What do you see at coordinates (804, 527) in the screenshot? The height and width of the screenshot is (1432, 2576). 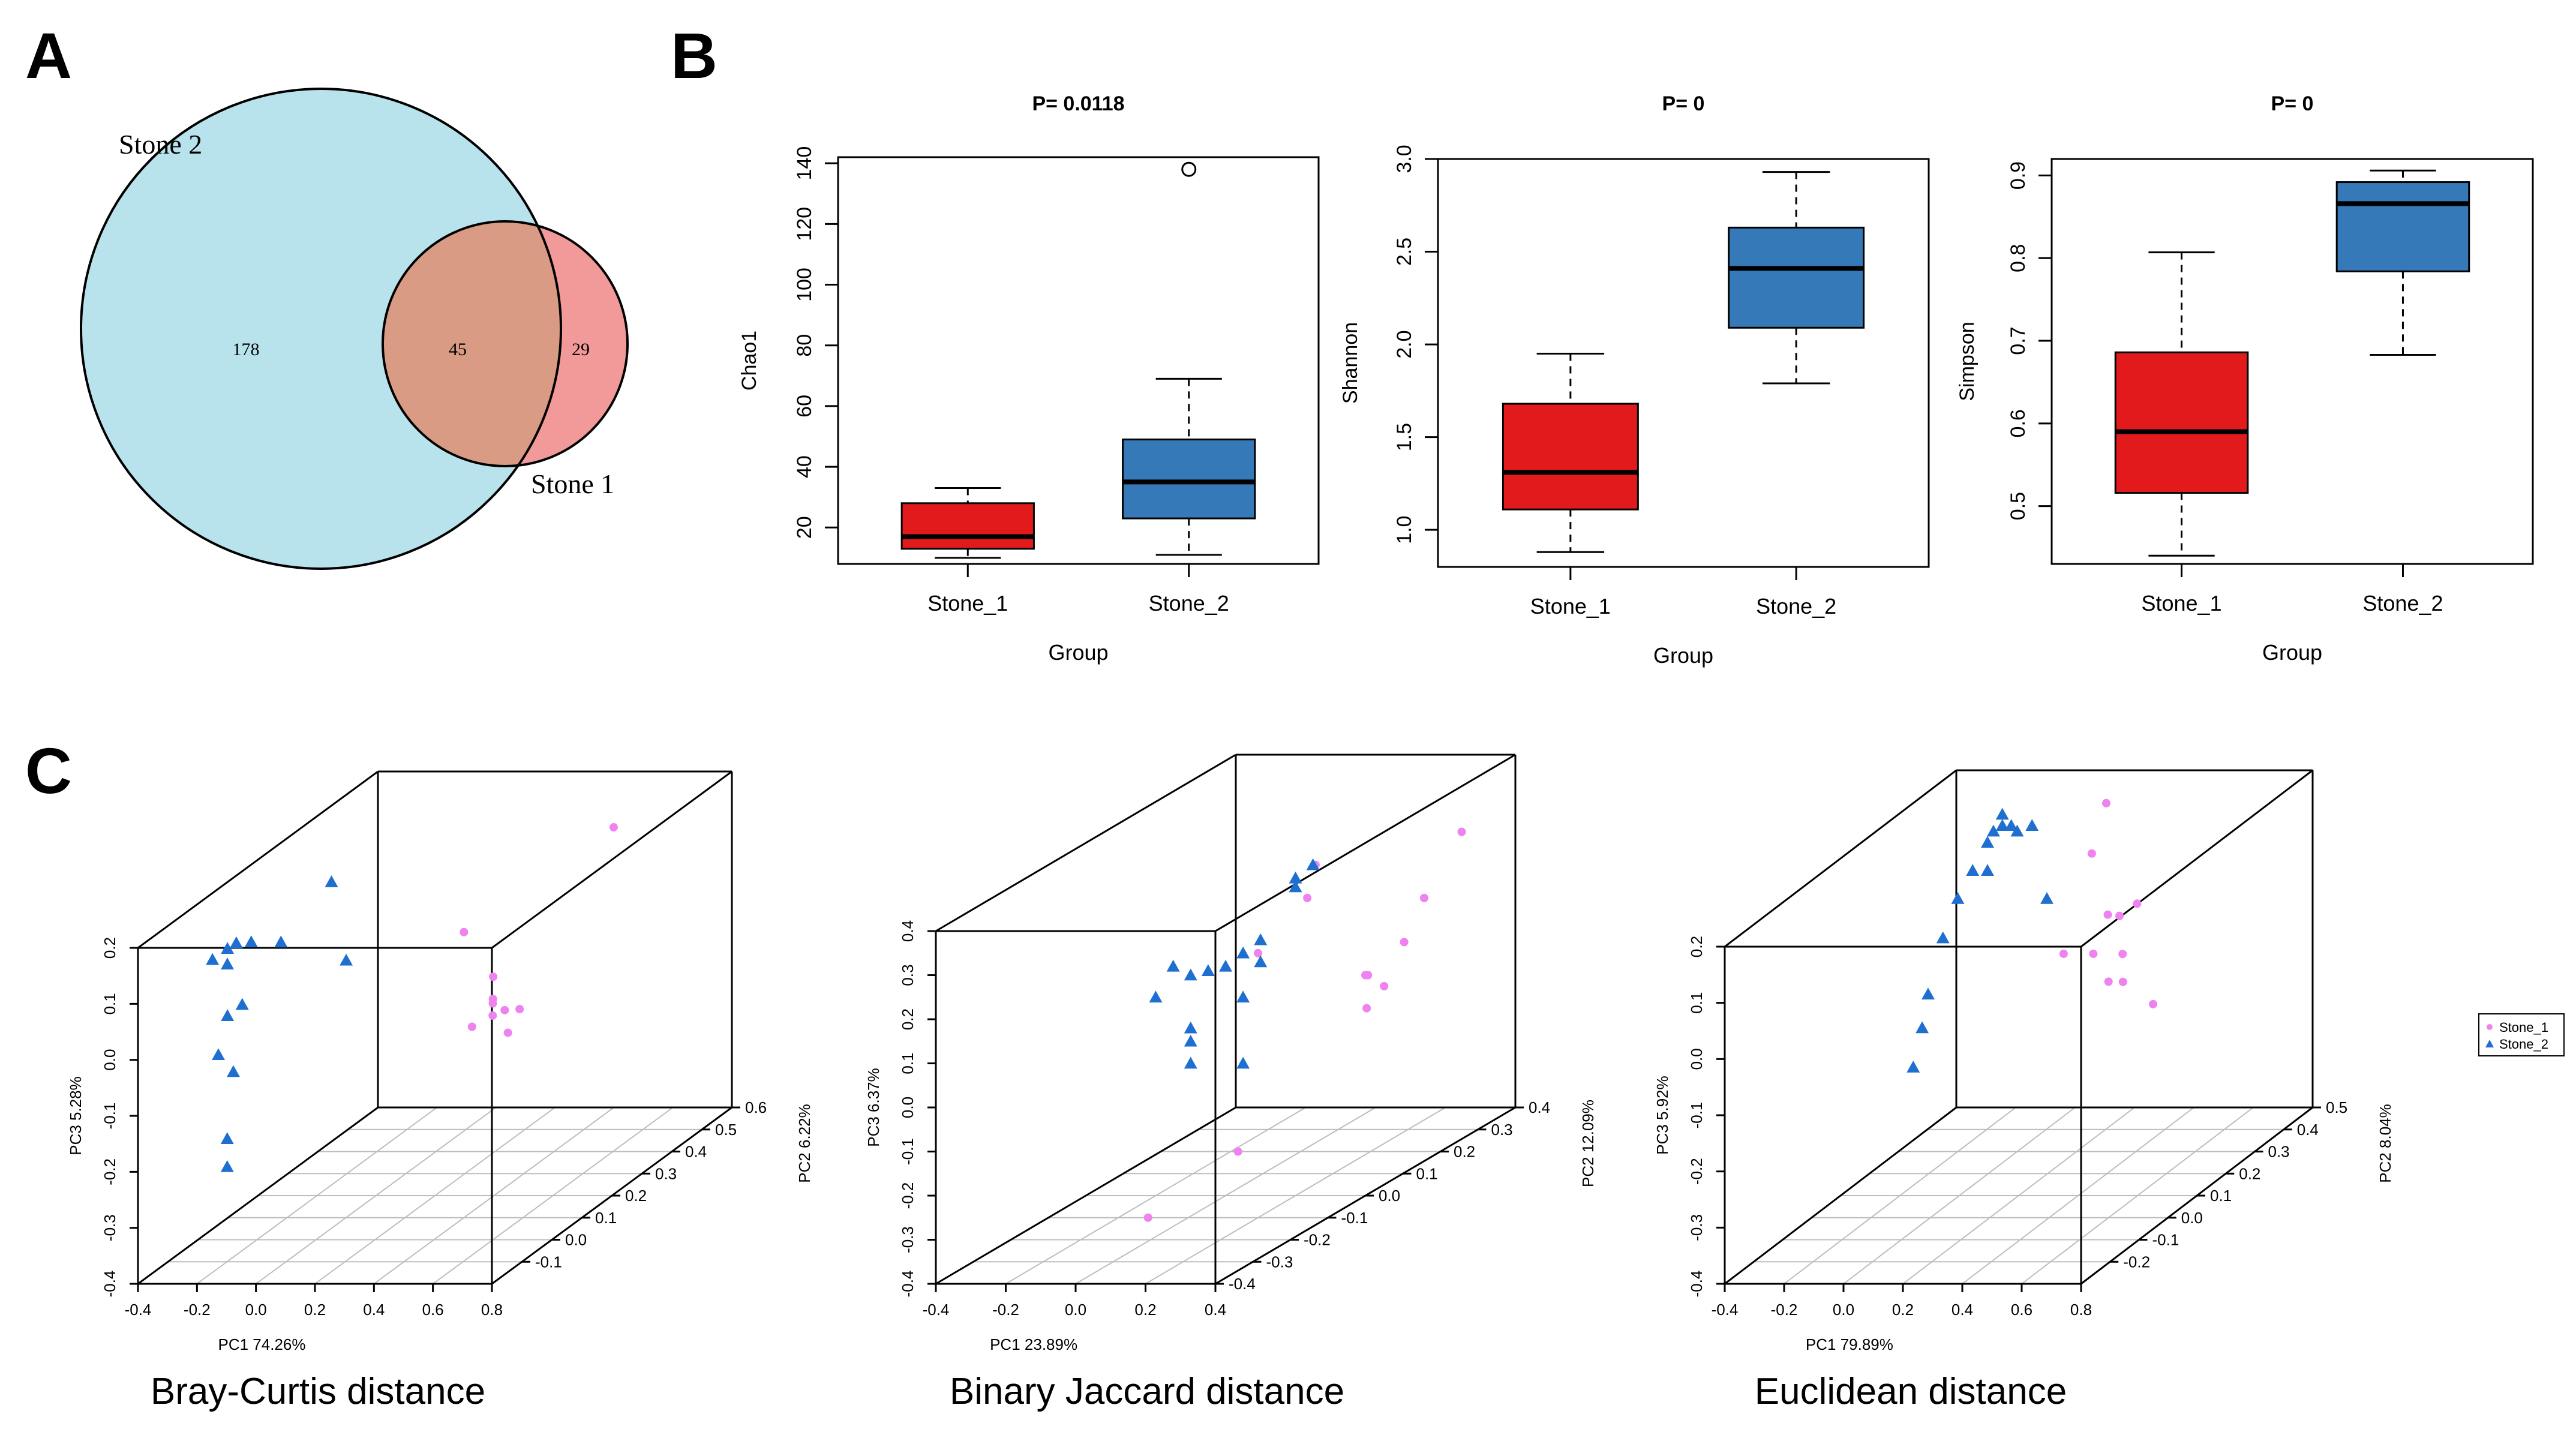 I see `y-tick-label: 20` at bounding box center [804, 527].